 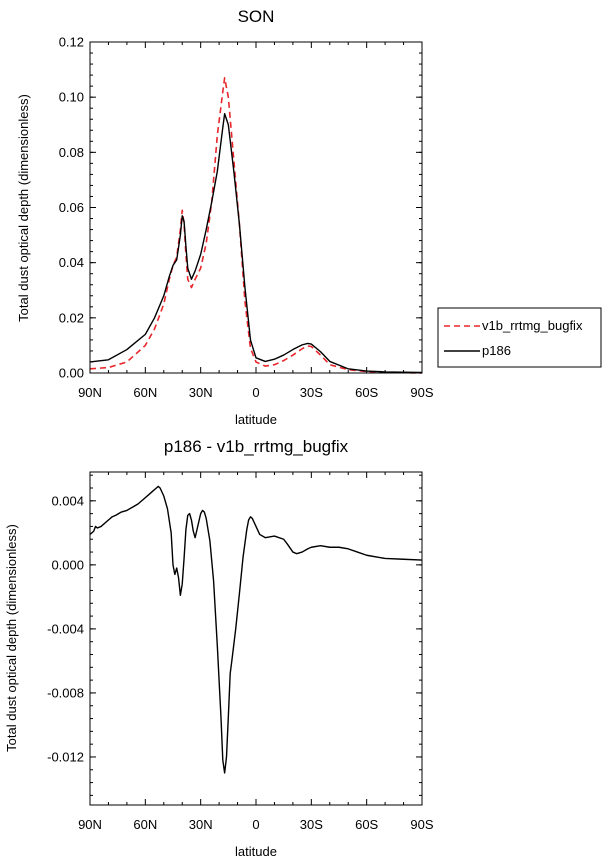 I want to click on y-tick-label: -0.004, so click(x=65, y=628).